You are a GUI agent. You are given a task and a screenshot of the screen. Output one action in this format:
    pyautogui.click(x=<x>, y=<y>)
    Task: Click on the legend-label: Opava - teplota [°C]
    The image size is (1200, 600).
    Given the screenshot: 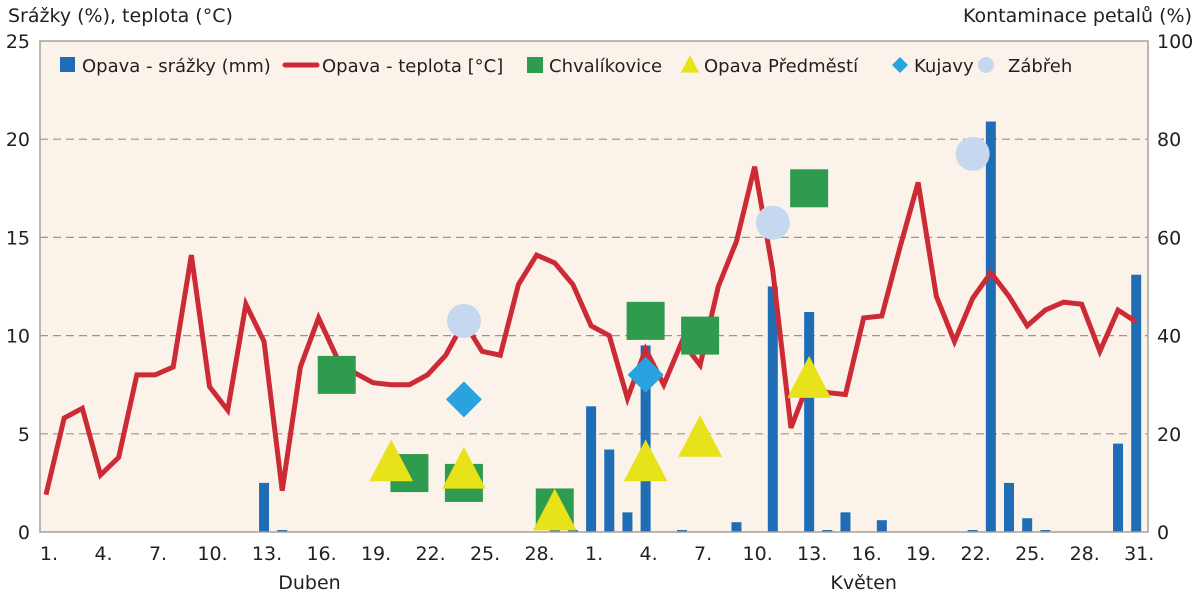 What is the action you would take?
    pyautogui.click(x=412, y=66)
    